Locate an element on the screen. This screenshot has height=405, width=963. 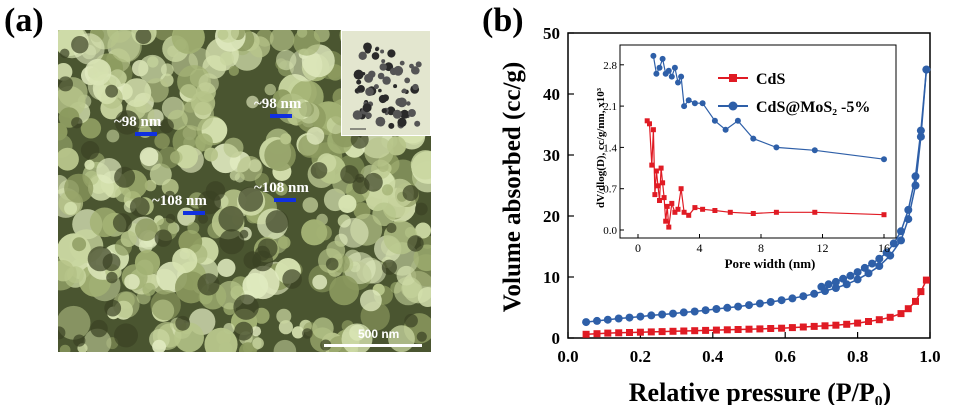
inset-y-axis-label: dV/dlog(D), cc/g/nm, x10³ is located at coordinates (601, 147).